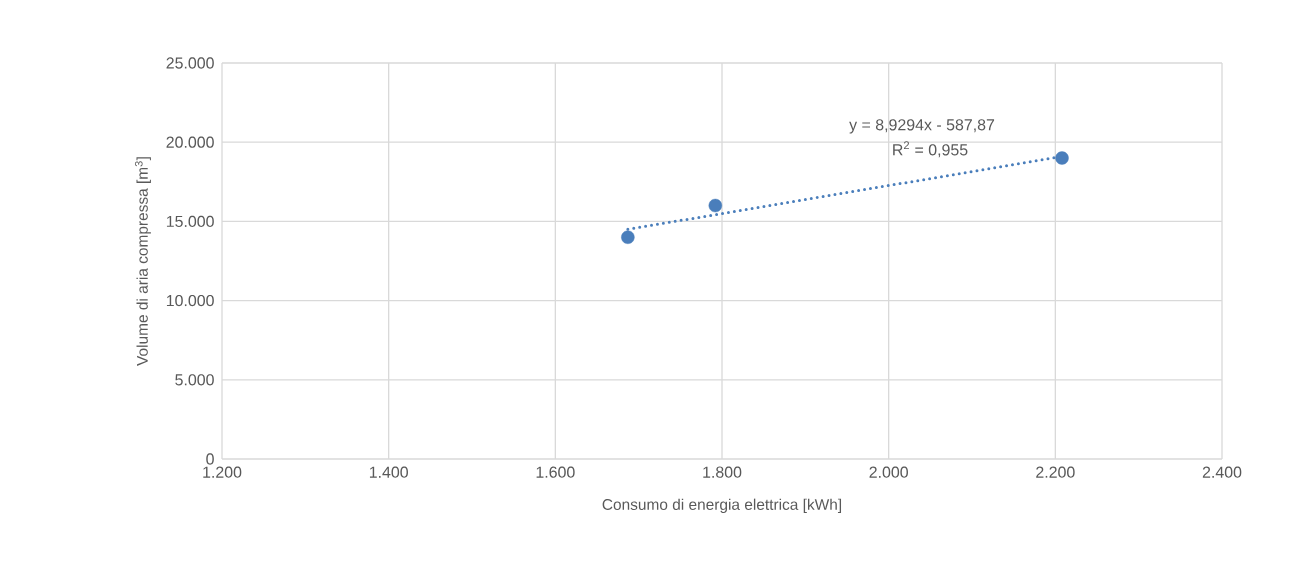 This screenshot has height=568, width=1291. What do you see at coordinates (722, 506) in the screenshot?
I see `x-axis-title: Consumo di energia elettrica [kWh]` at bounding box center [722, 506].